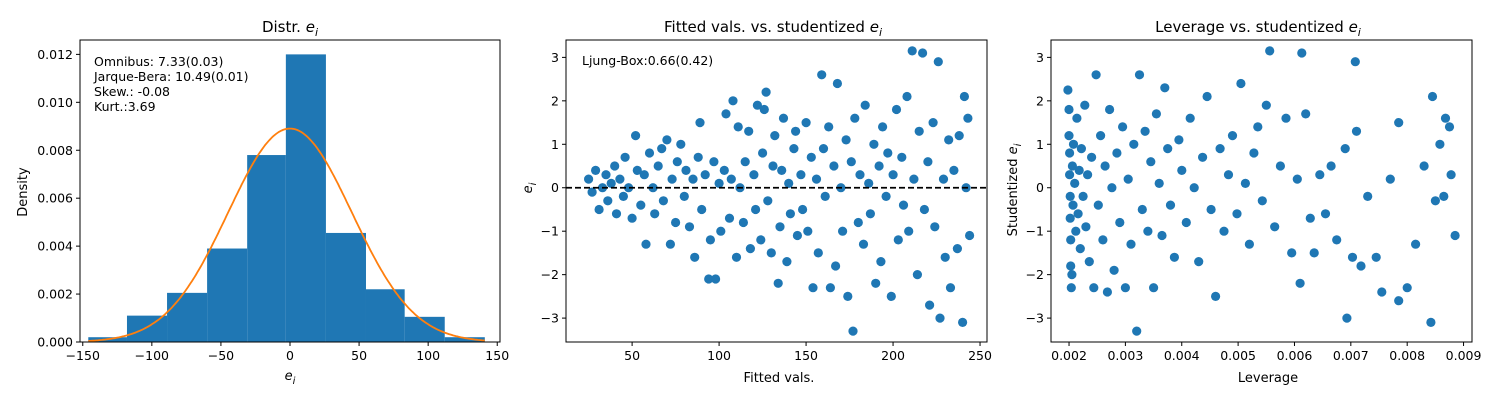 The width and height of the screenshot is (1500, 400). Describe the element at coordinates (1351, 355) in the screenshot. I see `x-tick-label: 0.007` at that location.